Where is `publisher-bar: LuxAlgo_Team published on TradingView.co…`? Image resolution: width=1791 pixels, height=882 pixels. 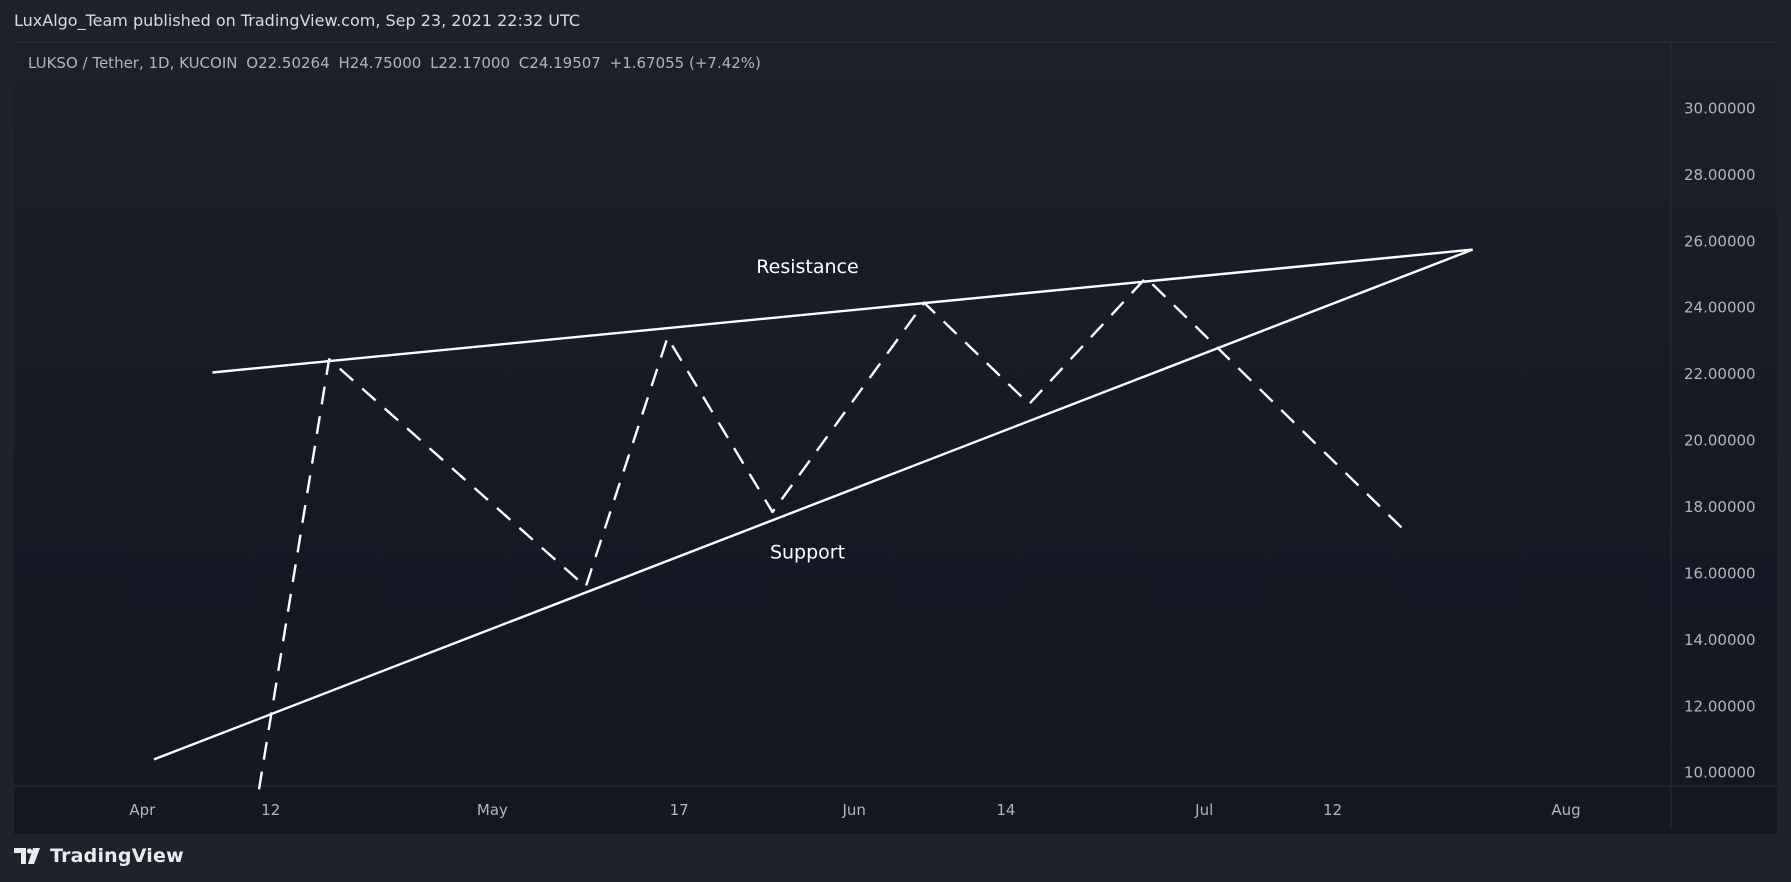
publisher-bar: LuxAlgo_Team published on TradingView.co… is located at coordinates (895, 21).